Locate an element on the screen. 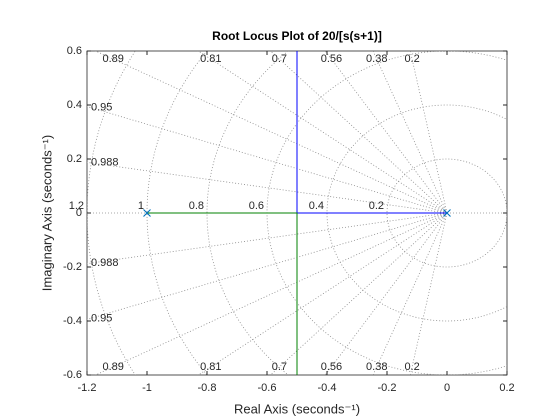 The height and width of the screenshot is (420, 560). x-tick-label: -0.8 is located at coordinates (207, 388).